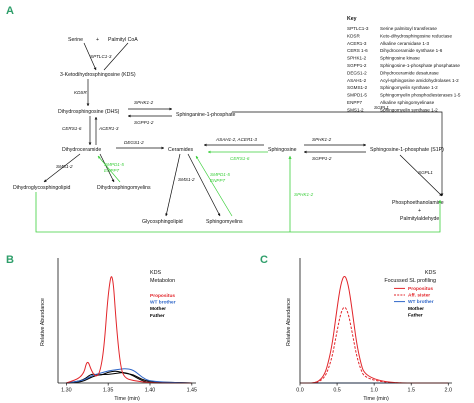  Describe the element at coordinates (408, 28) in the screenshot. I see `key-full-name: Serine palmitoyl transferase` at that location.